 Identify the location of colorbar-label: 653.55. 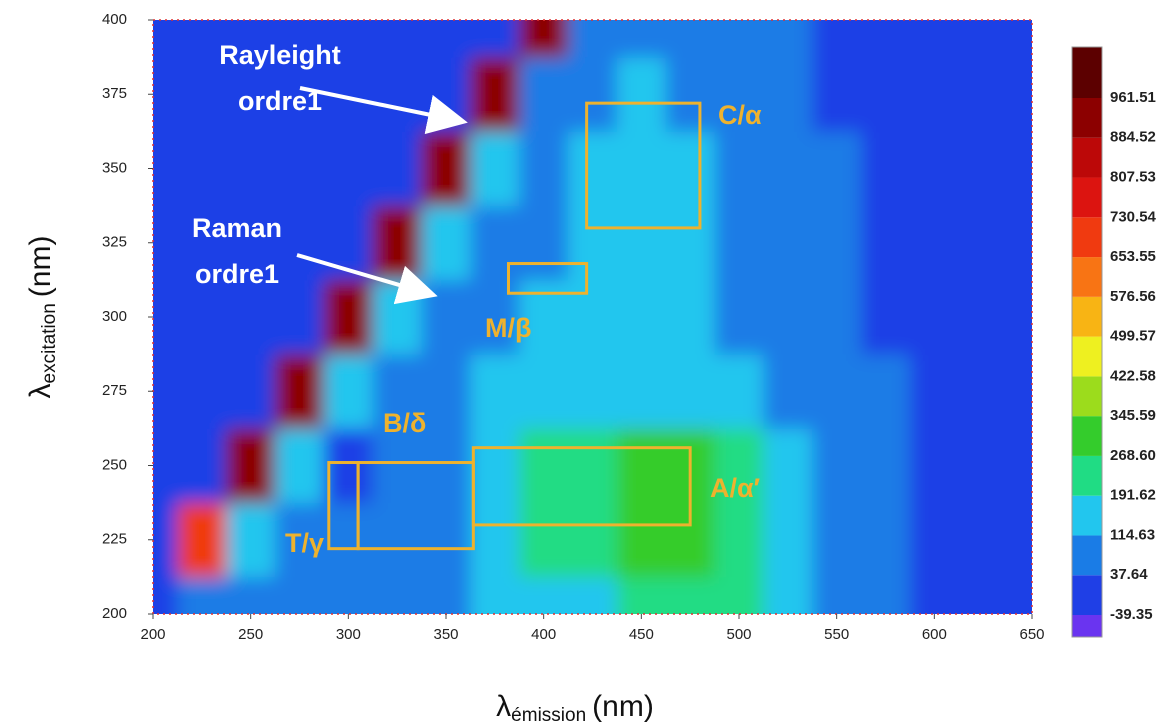
(1133, 256).